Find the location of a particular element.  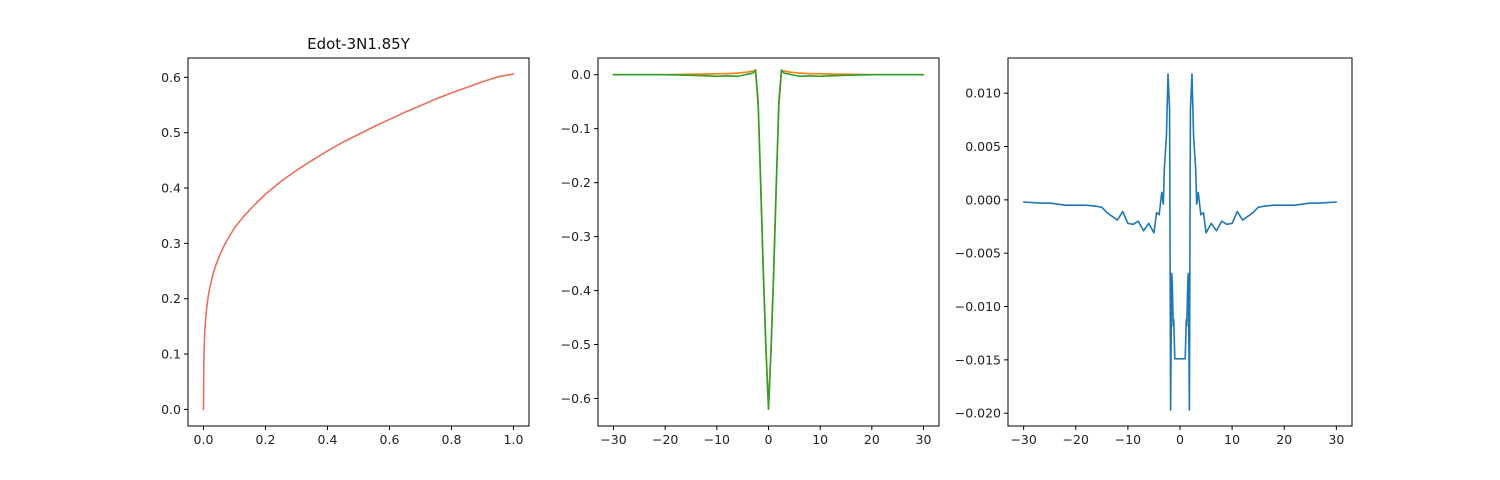

y-tick-label: 0.3 is located at coordinates (171, 243).